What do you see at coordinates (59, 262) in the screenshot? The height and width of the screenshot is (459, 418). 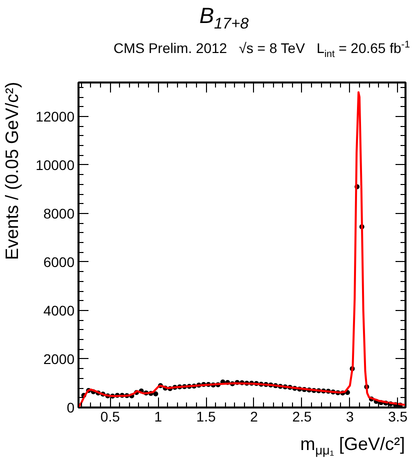 I see `y-tick-label: 6000` at bounding box center [59, 262].